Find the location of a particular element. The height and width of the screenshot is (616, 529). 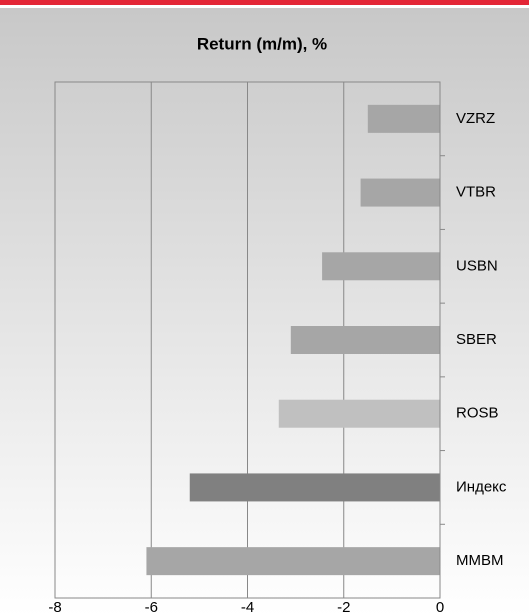

category-label: VZRZ is located at coordinates (475, 118).